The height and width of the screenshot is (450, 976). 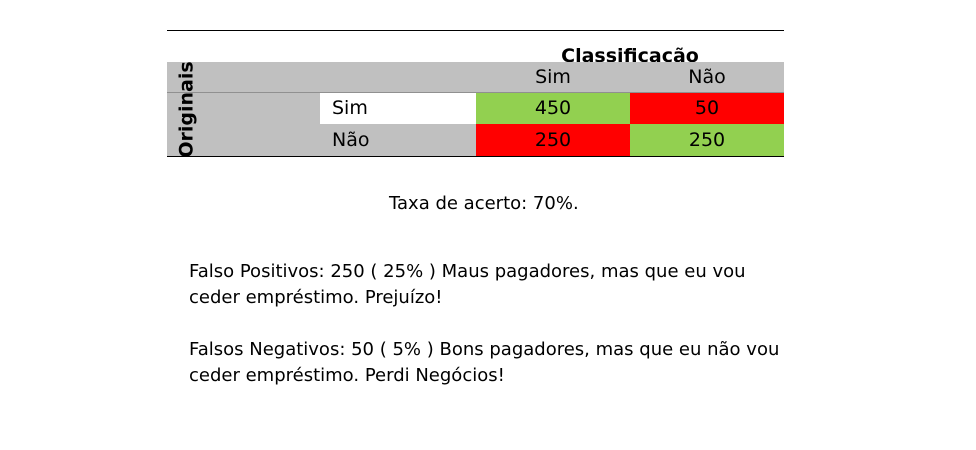 I want to click on matrix-title: Classificação, so click(x=630, y=56).